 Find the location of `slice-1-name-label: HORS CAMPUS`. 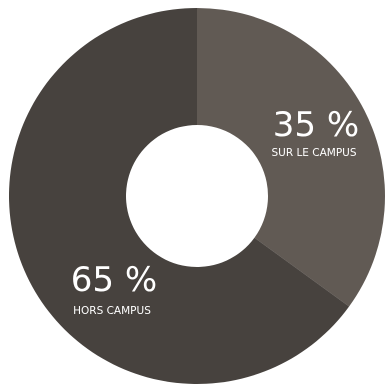

slice-1-name-label: HORS CAMPUS is located at coordinates (112, 311).